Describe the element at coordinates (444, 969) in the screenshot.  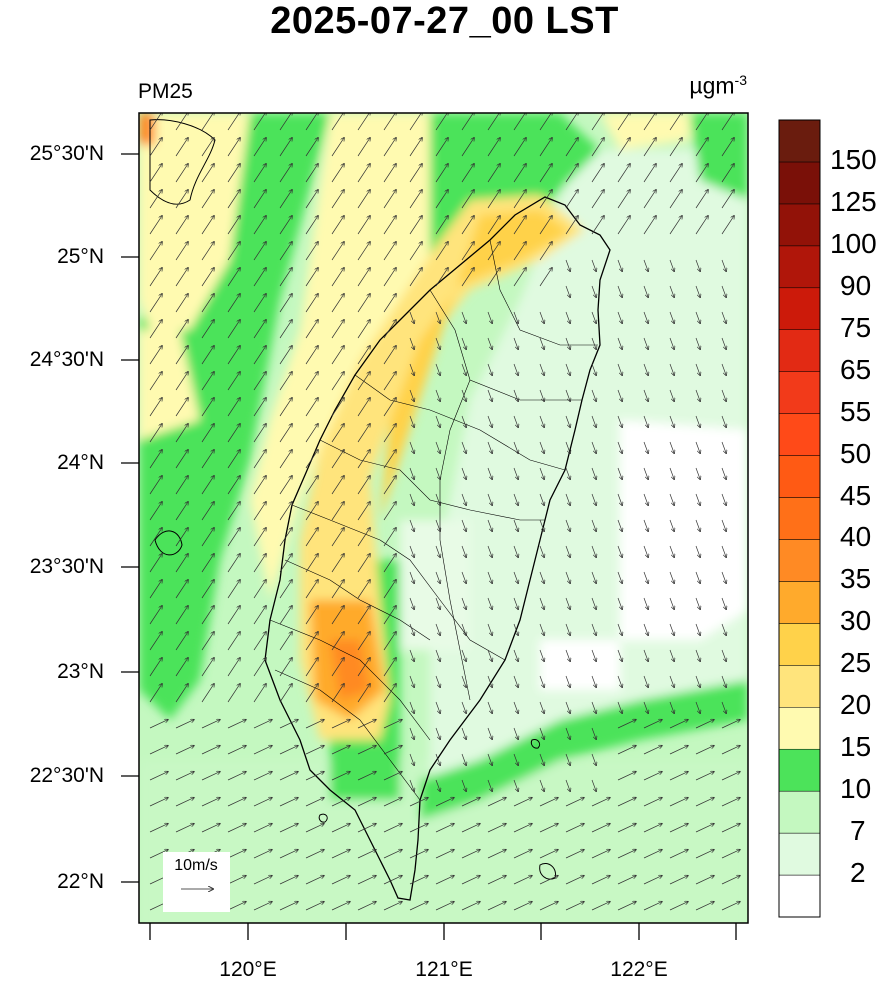
I see `lon-label-121e: 121°E` at that location.